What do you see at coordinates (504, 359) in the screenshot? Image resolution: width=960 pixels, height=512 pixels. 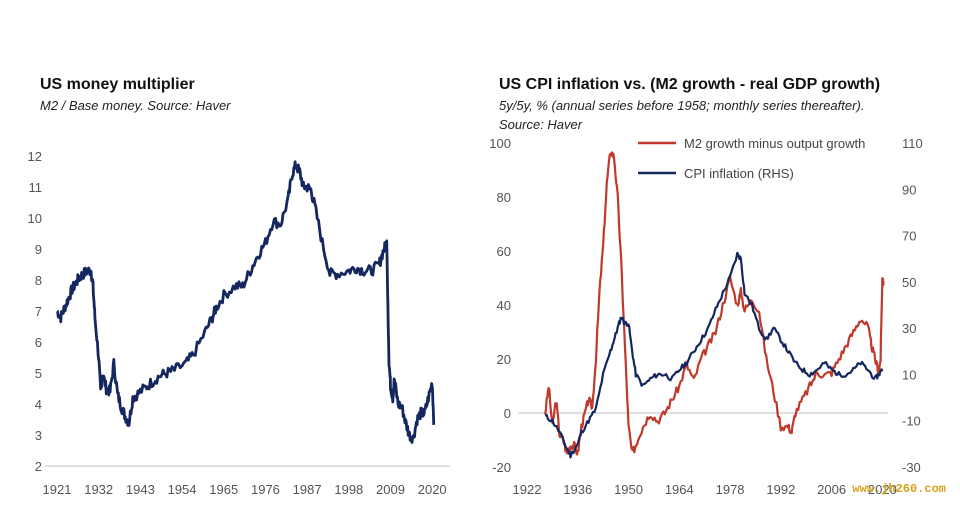 I see `right-left-y-tick-label: 20` at bounding box center [504, 359].